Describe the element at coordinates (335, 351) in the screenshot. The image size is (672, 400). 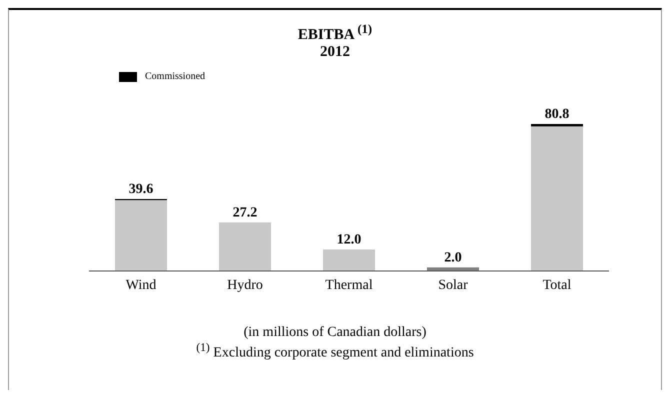
I see `text: $^{(1)}$ Excluding corporate segment and eliminations` at that location.